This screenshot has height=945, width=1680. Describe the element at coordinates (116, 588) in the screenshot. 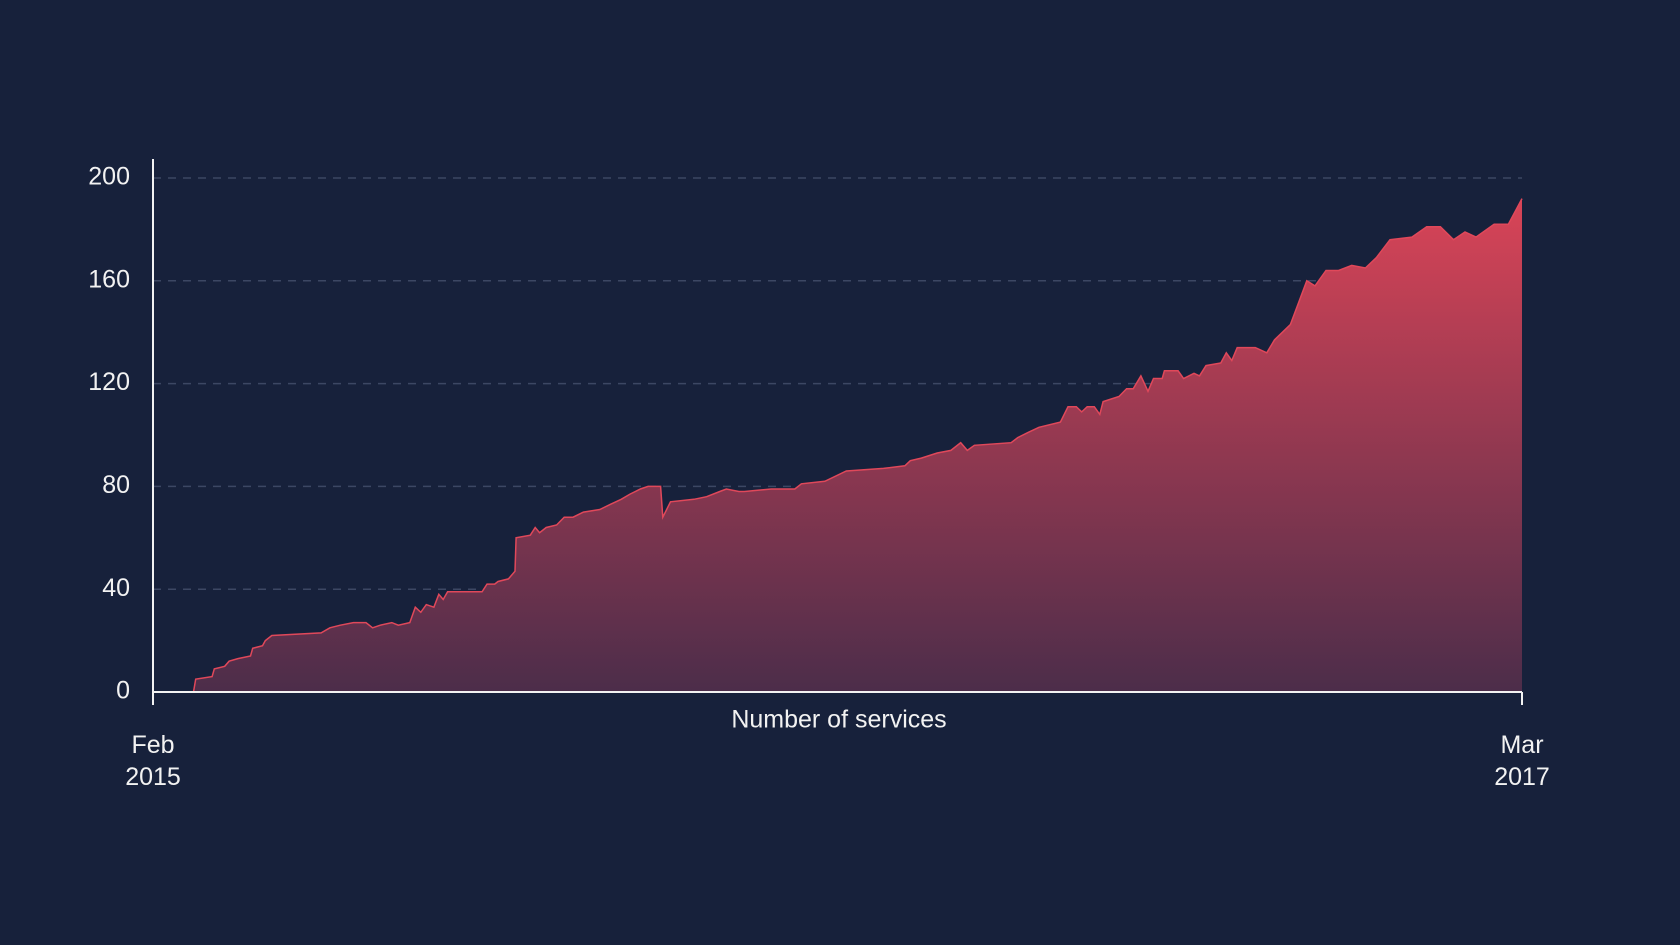

I see `y-tick-label: 40` at that location.